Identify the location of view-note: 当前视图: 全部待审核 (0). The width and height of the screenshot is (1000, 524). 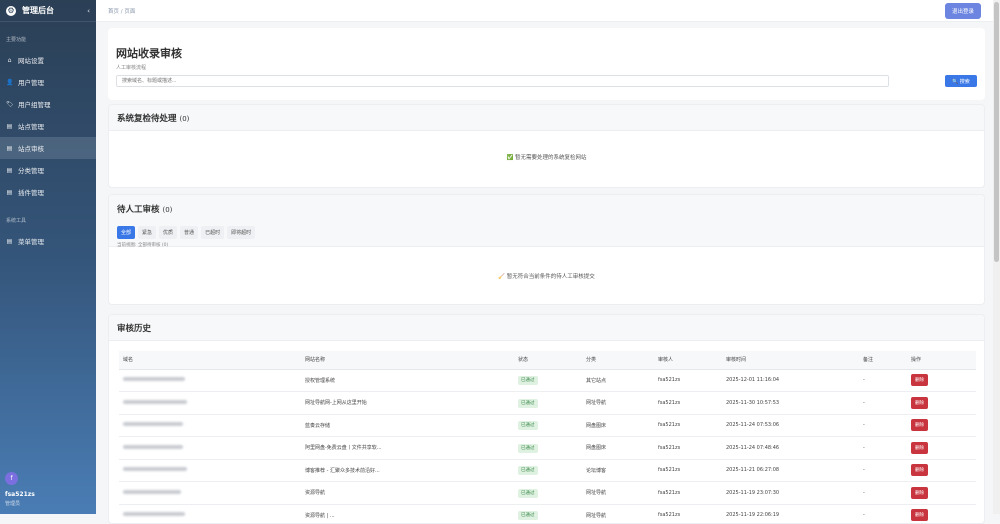
(143, 245).